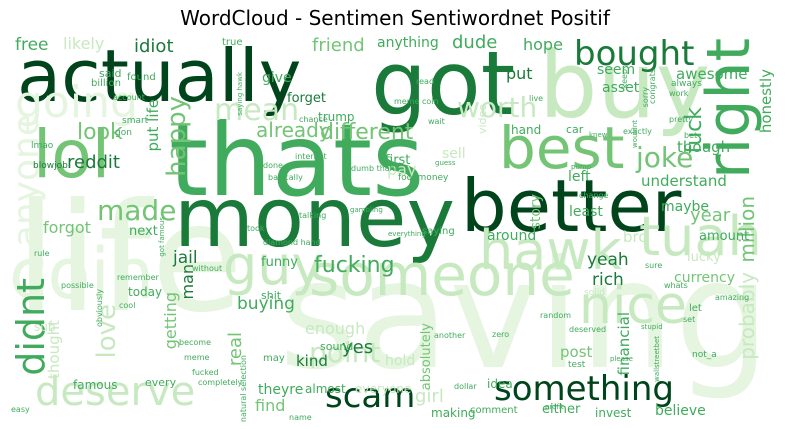 The height and width of the screenshot is (429, 790). Describe the element at coordinates (127, 305) in the screenshot. I see `word-cool: cool` at that location.